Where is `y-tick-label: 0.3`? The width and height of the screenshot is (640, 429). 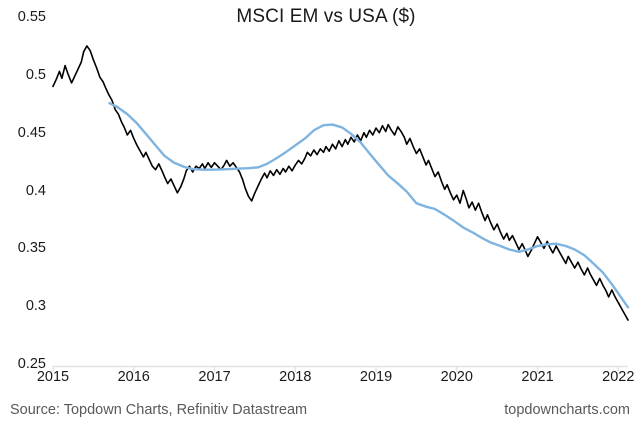
y-tick-label: 0.3 is located at coordinates (35, 306).